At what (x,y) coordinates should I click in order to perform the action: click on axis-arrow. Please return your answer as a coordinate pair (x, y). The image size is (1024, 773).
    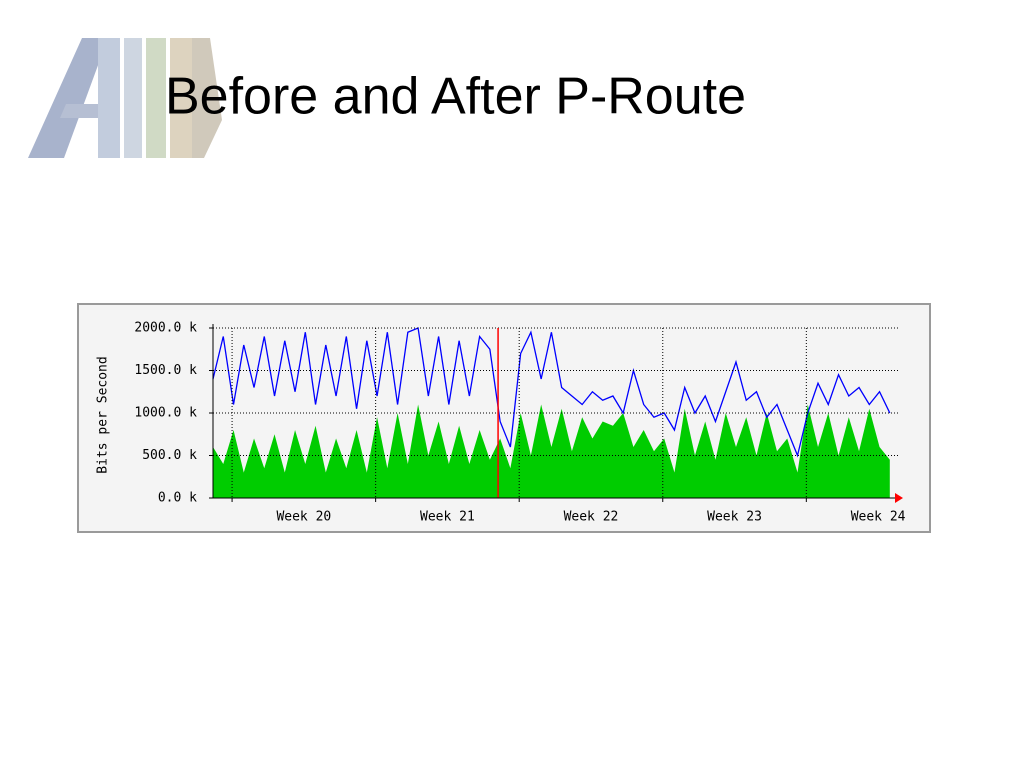
    Looking at the image, I should click on (899, 498).